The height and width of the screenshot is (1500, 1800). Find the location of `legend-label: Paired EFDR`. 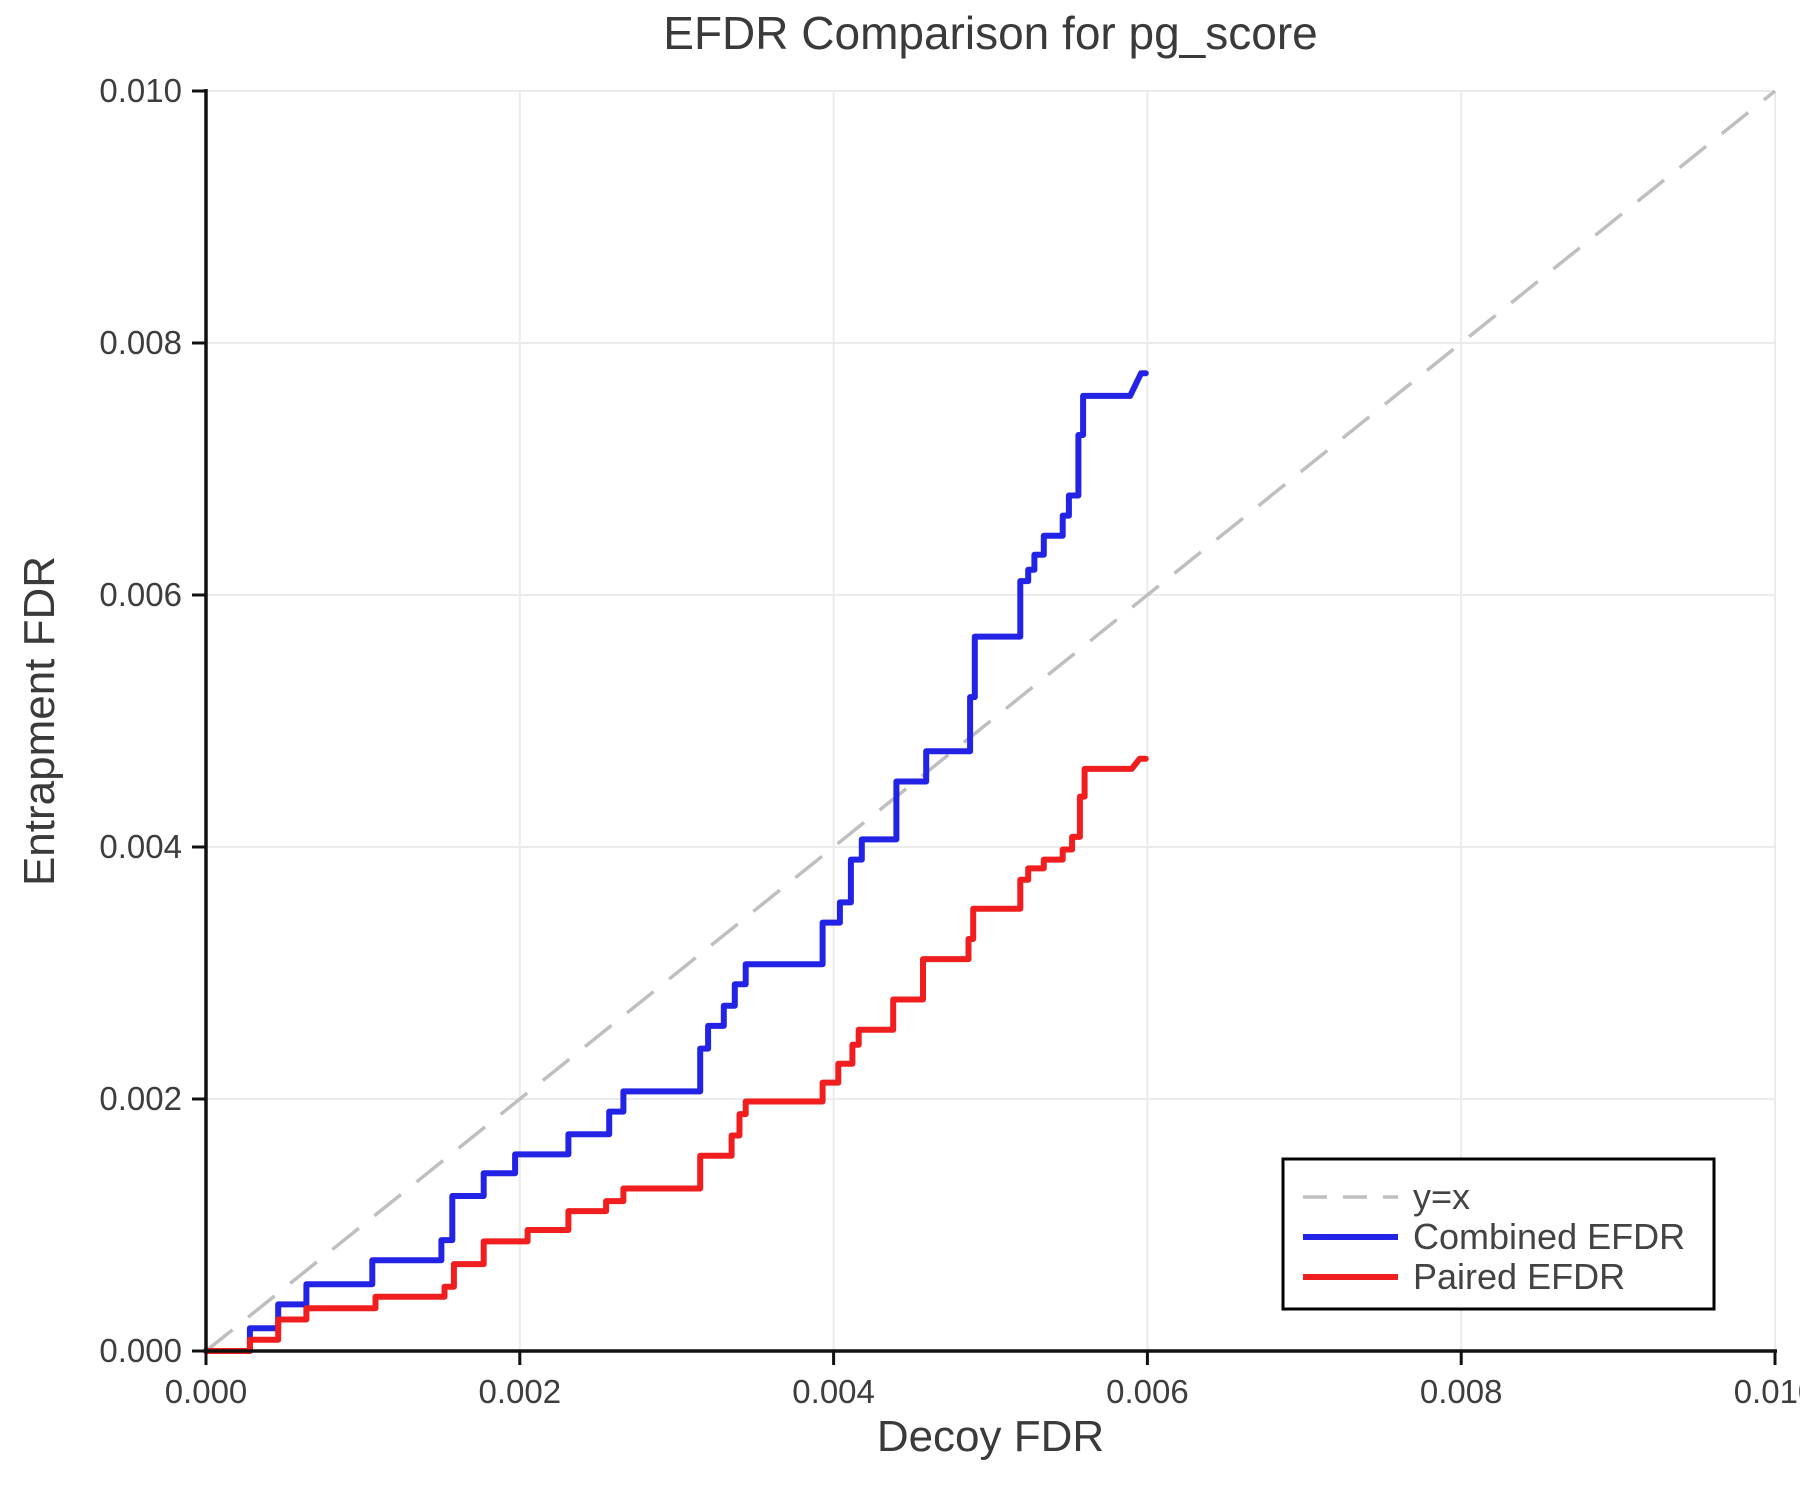

legend-label: Paired EFDR is located at coordinates (1519, 1276).